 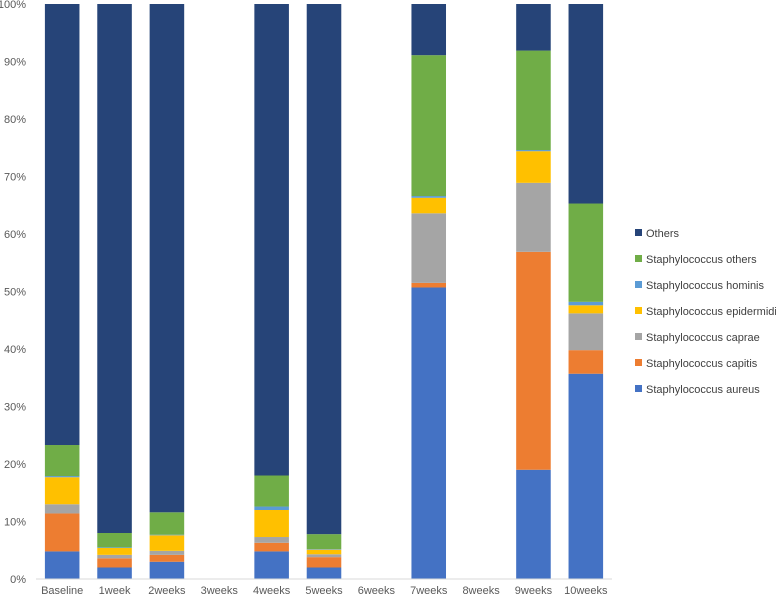 I want to click on y-tick-label: 50%, so click(x=15, y=293).